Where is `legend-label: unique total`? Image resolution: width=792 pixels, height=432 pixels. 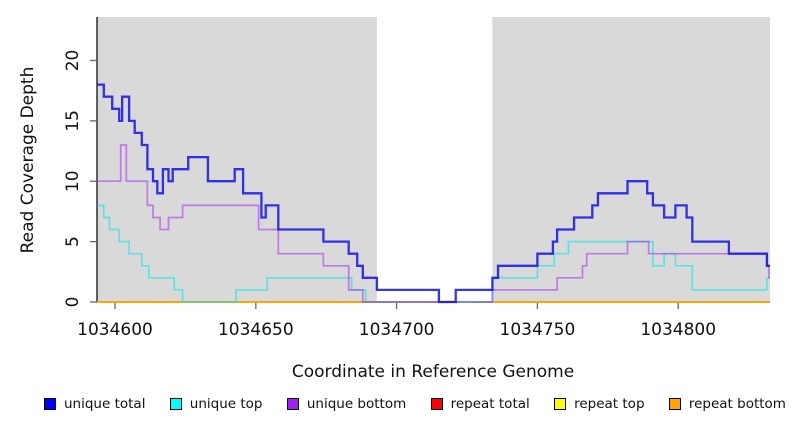 legend-label: unique total is located at coordinates (105, 404).